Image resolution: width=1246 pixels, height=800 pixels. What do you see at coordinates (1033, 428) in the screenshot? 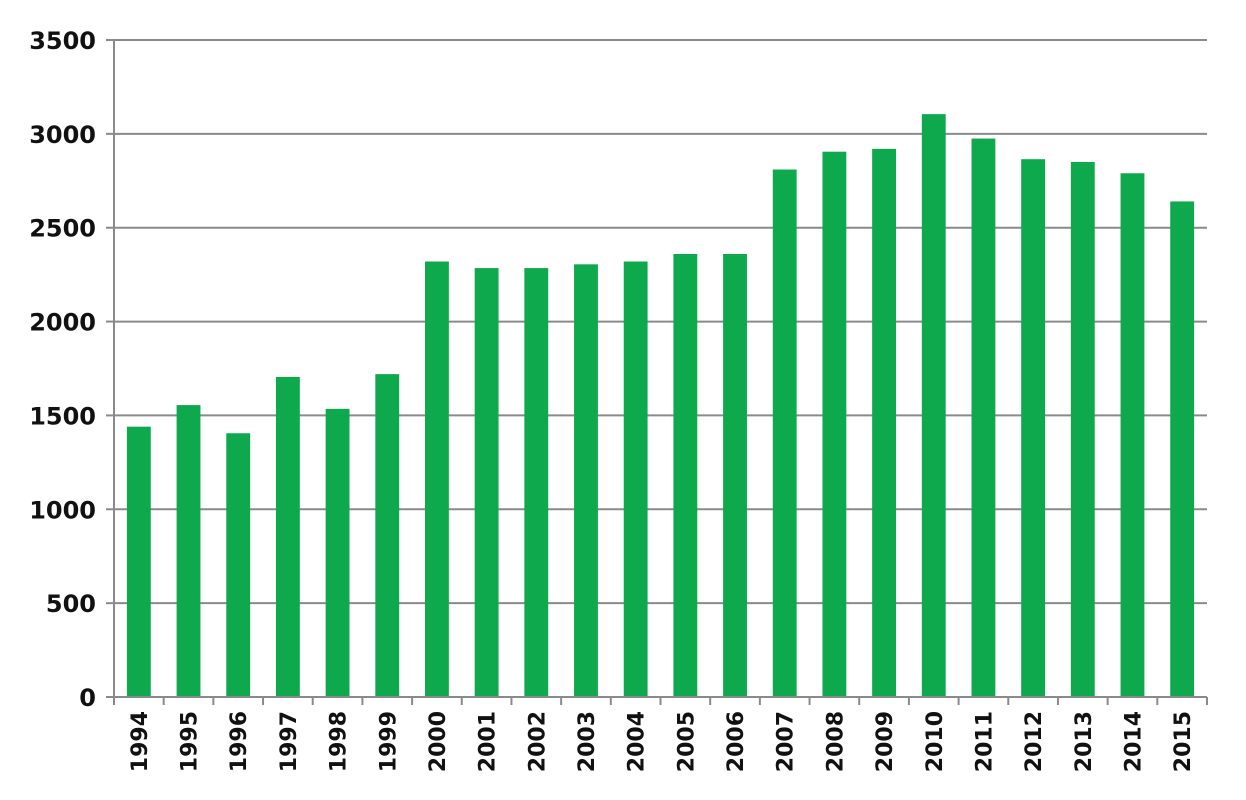
I see `bar-2012` at bounding box center [1033, 428].